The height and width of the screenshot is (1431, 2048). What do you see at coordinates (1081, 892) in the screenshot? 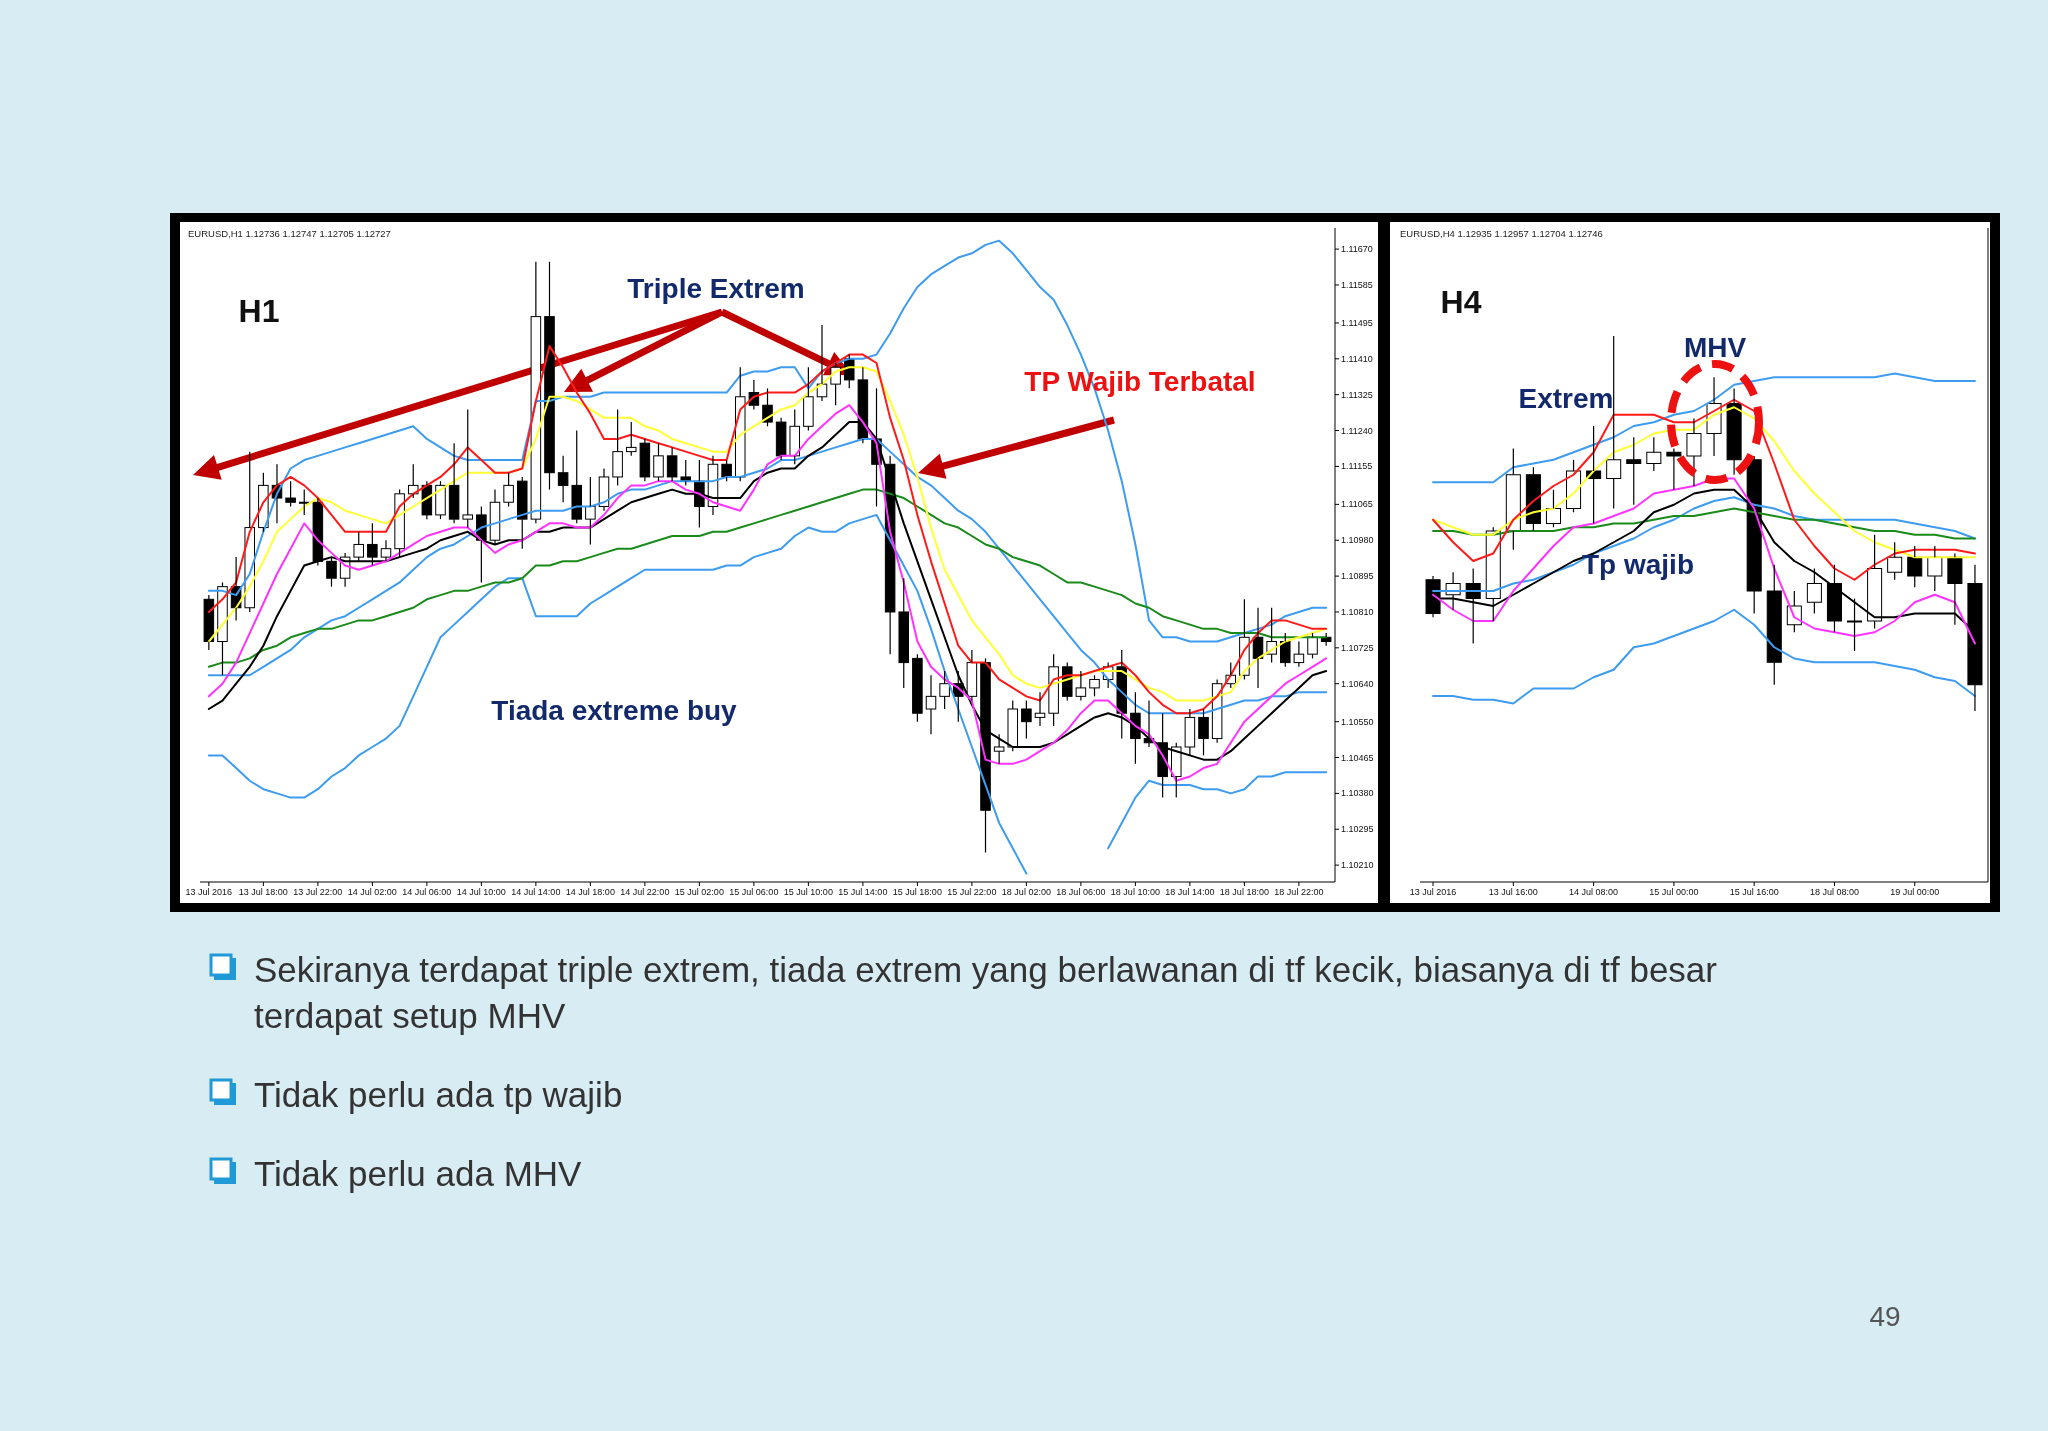
I see `x-tick-label: 18 Jul 06:00` at bounding box center [1081, 892].